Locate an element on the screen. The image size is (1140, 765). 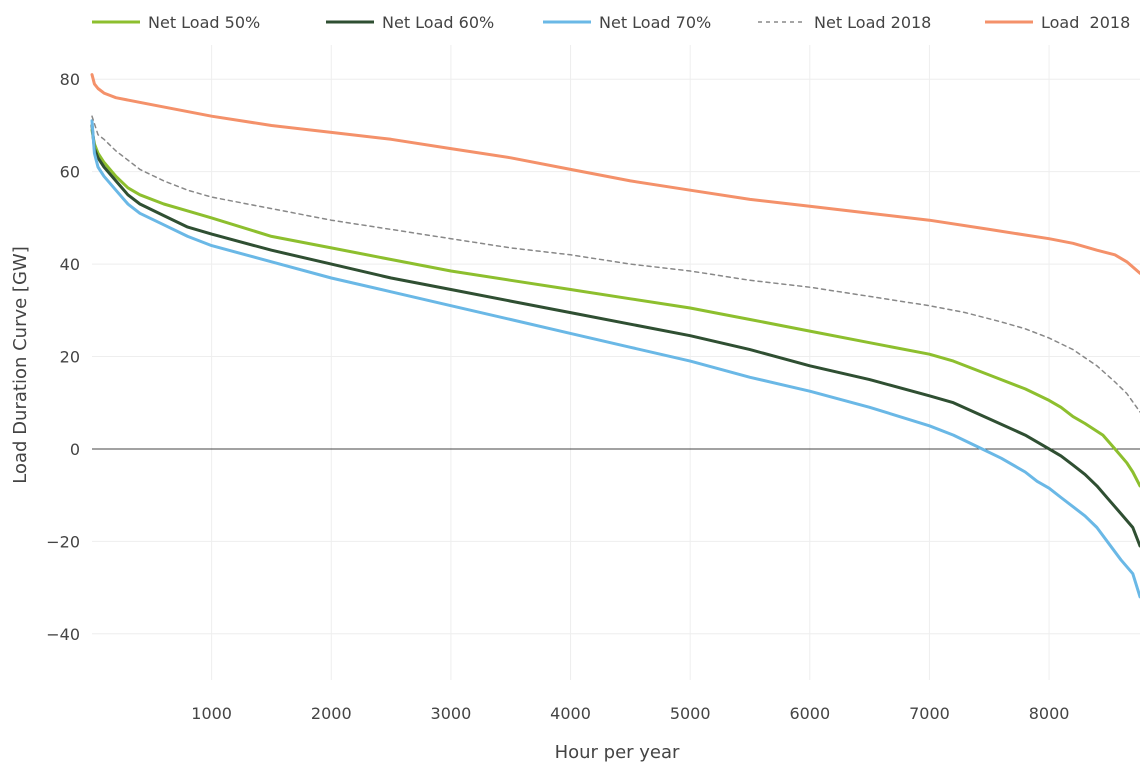
legend-label: Net Load 50% is located at coordinates (204, 22).